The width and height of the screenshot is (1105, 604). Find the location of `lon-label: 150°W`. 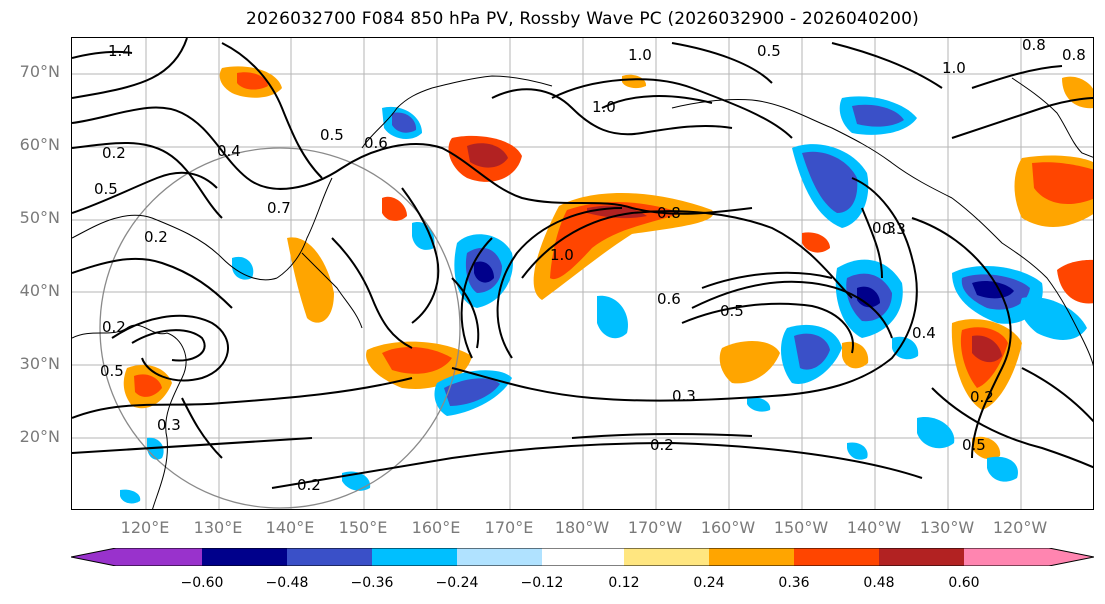

lon-label: 150°W is located at coordinates (801, 527).